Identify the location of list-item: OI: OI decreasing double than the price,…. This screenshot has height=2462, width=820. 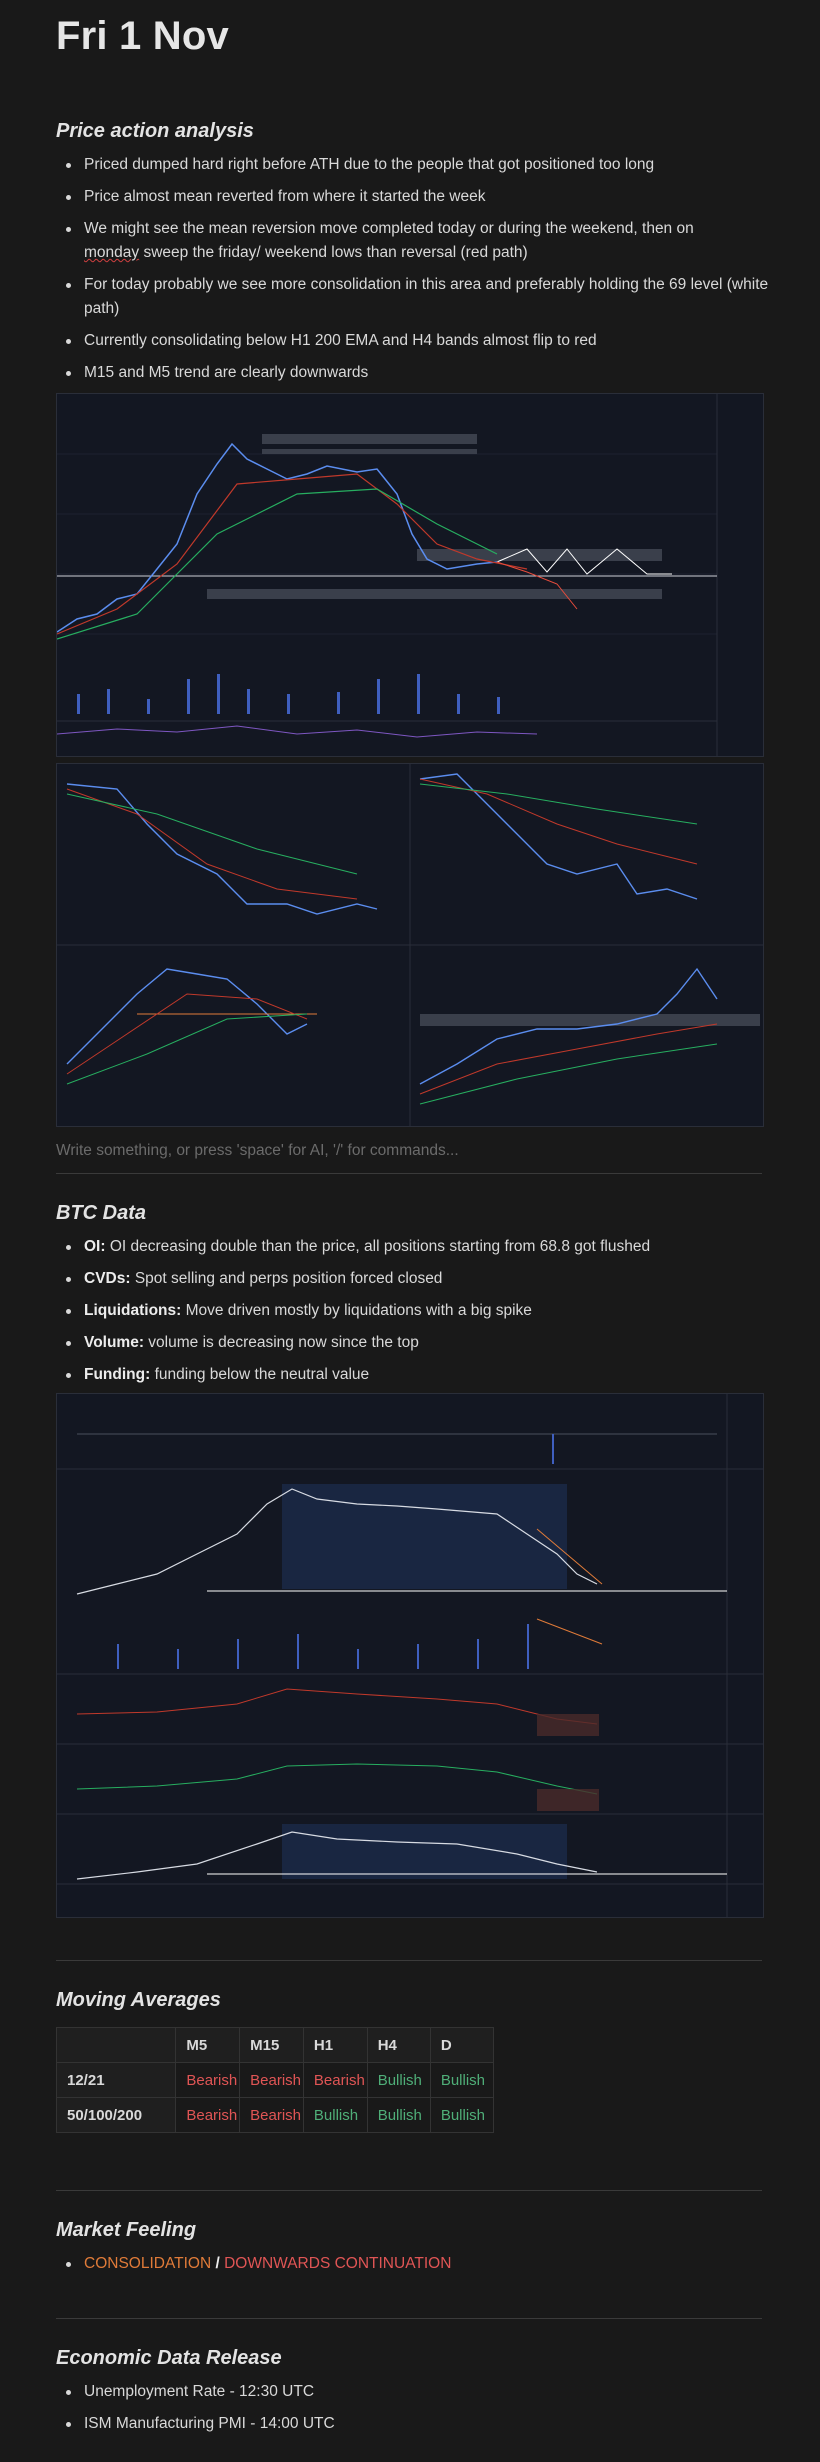
(420, 1247).